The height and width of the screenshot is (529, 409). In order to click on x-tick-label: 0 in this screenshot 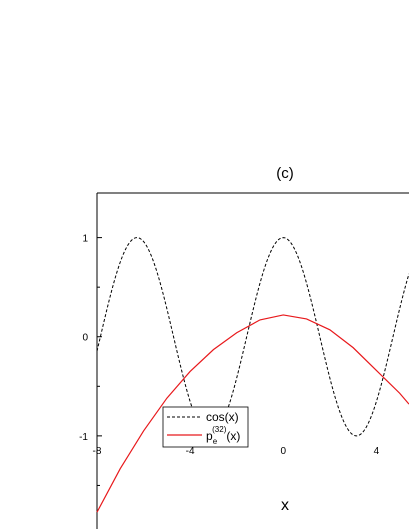, I will do `click(283, 451)`.